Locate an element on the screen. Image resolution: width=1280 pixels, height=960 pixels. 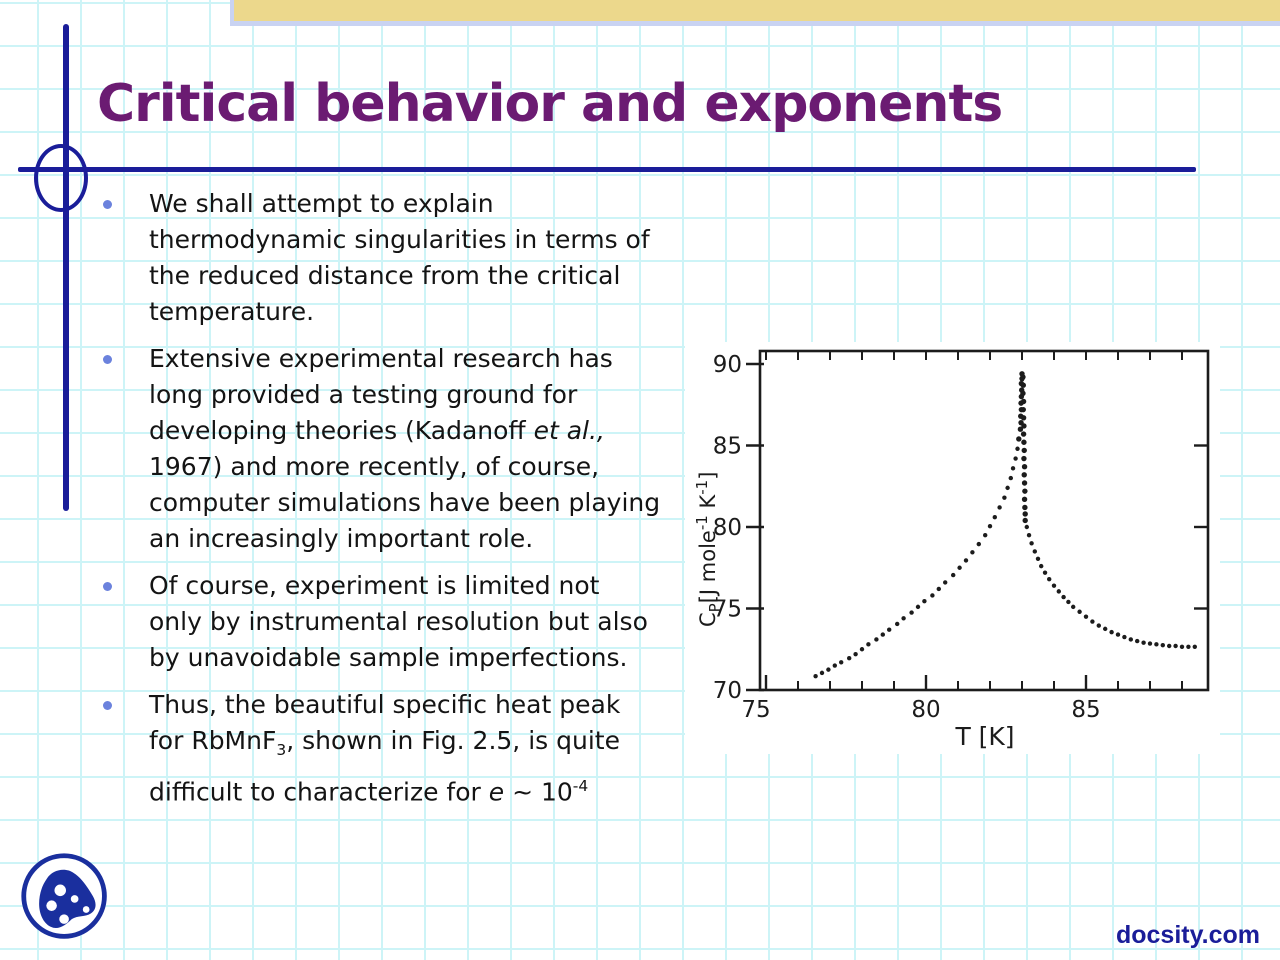
vertical-rule is located at coordinates (66, 267).